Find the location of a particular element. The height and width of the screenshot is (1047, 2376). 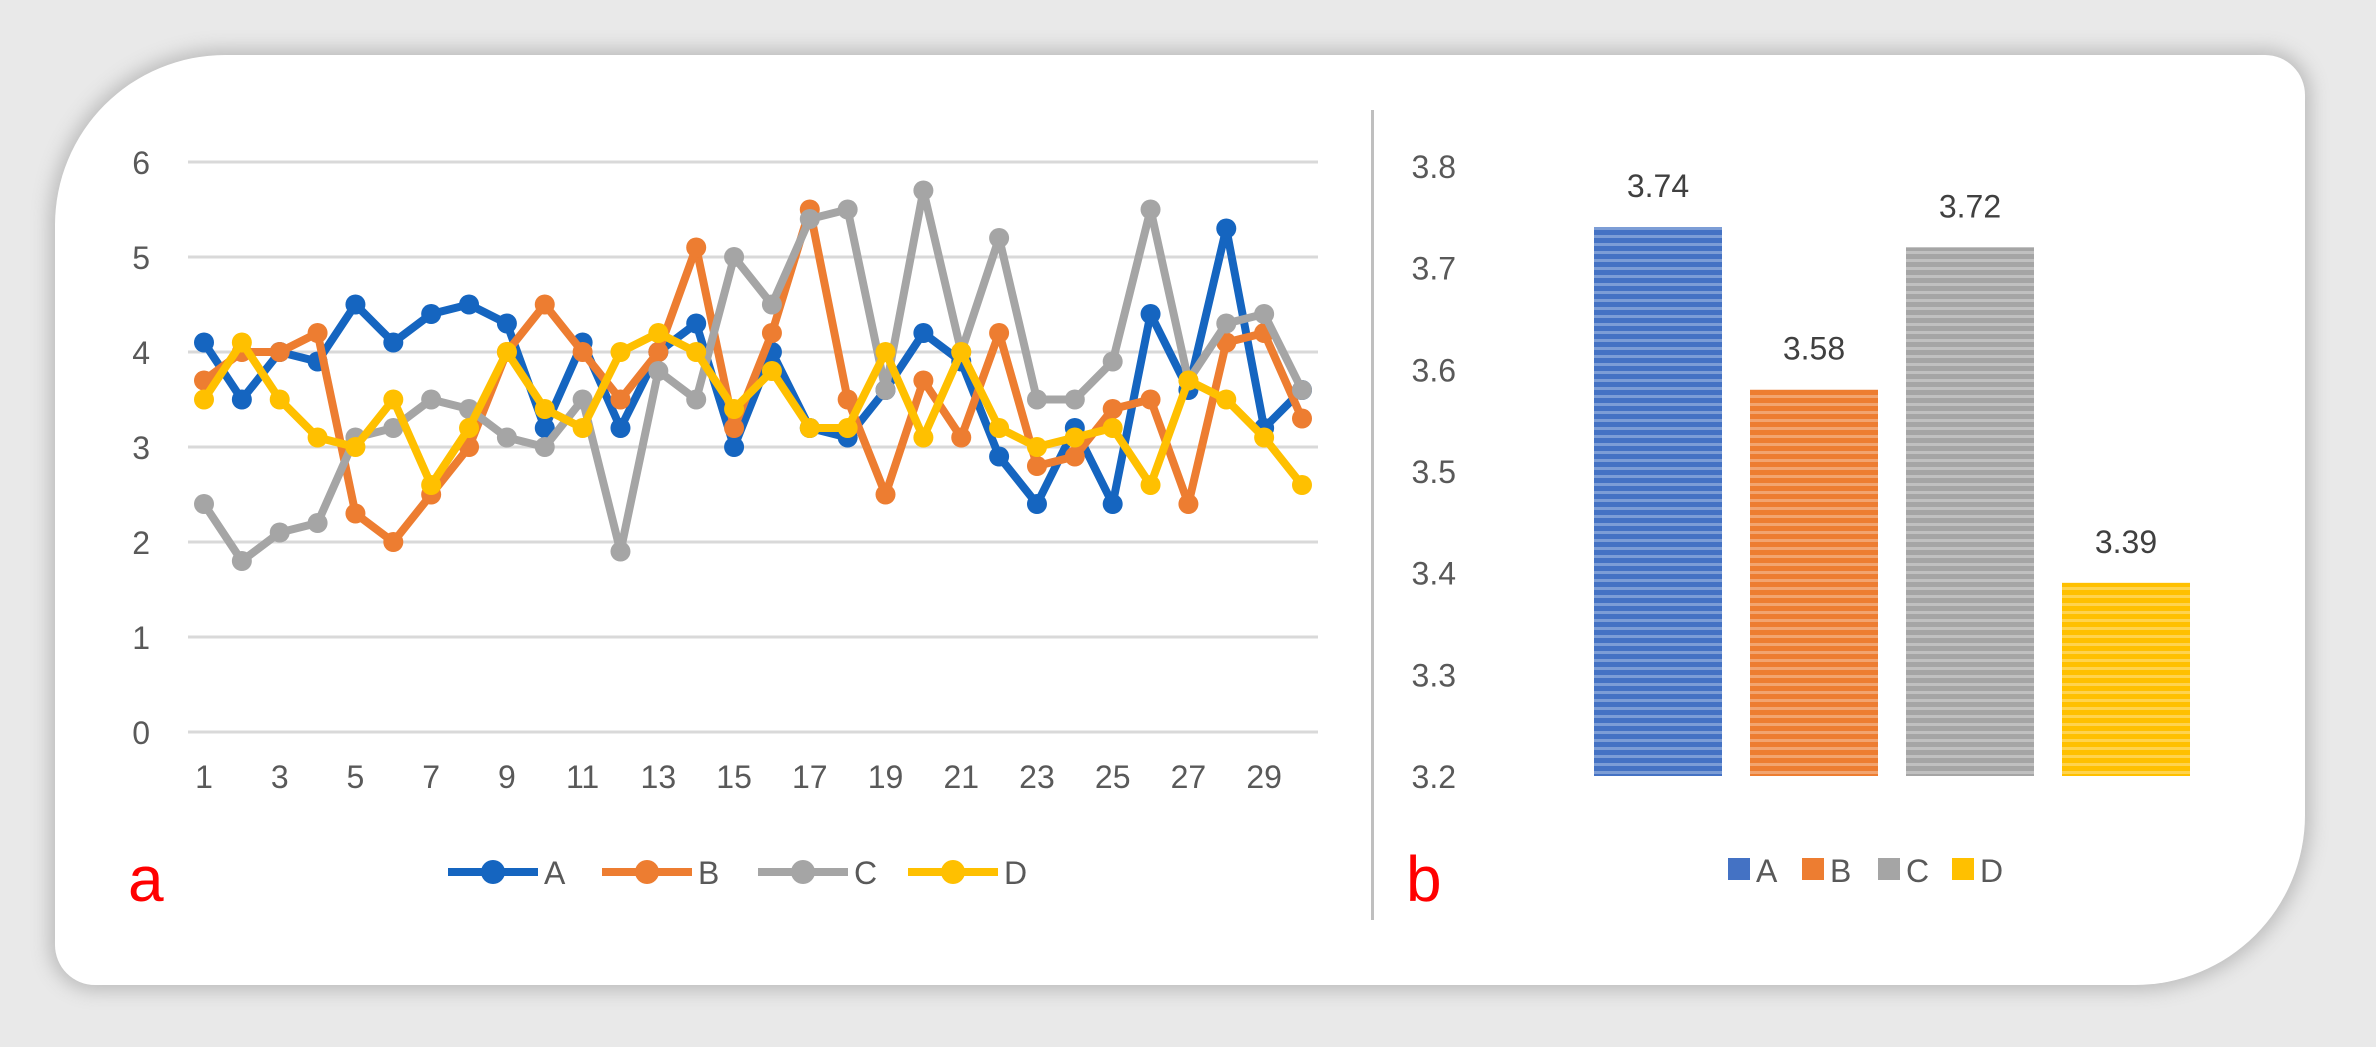

y-tick-label: 4 is located at coordinates (141, 353).